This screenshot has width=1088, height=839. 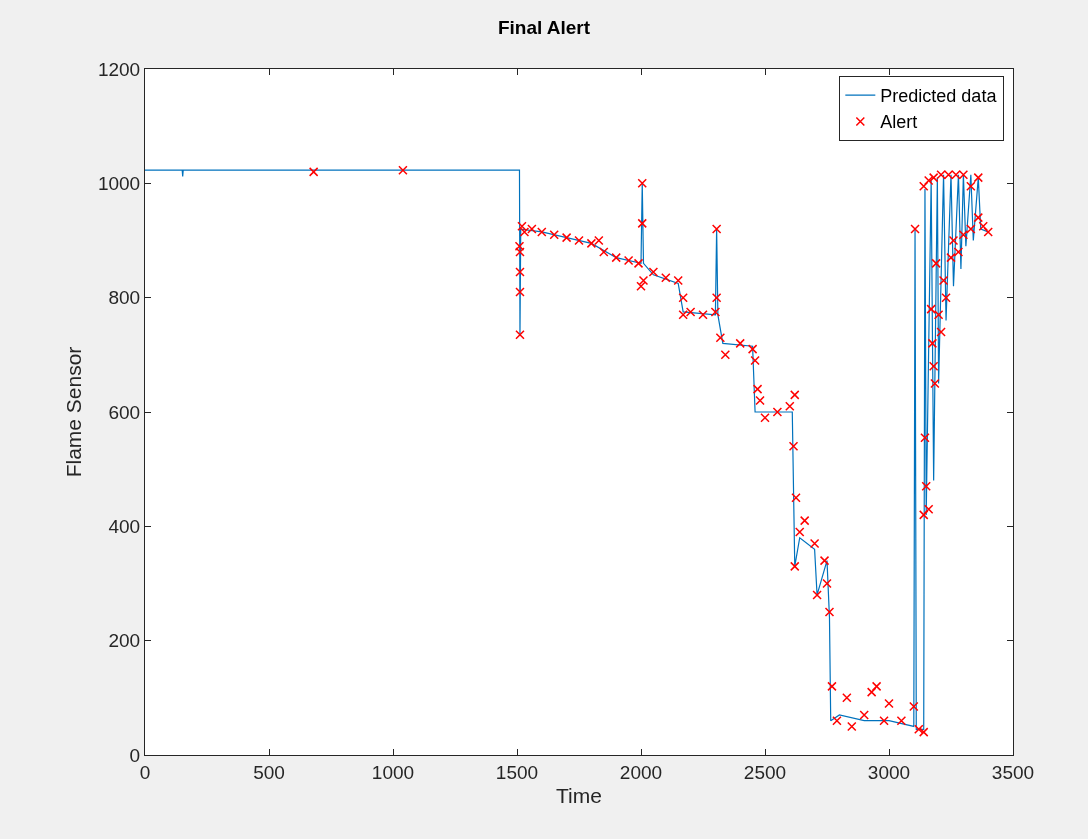 What do you see at coordinates (124, 298) in the screenshot?
I see `y-tick-label: 800` at bounding box center [124, 298].